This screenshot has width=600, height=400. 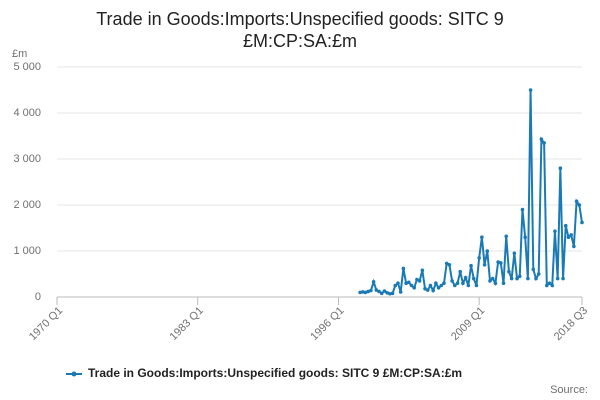 What do you see at coordinates (27, 159) in the screenshot?
I see `y-tick-label: 3 000` at bounding box center [27, 159].